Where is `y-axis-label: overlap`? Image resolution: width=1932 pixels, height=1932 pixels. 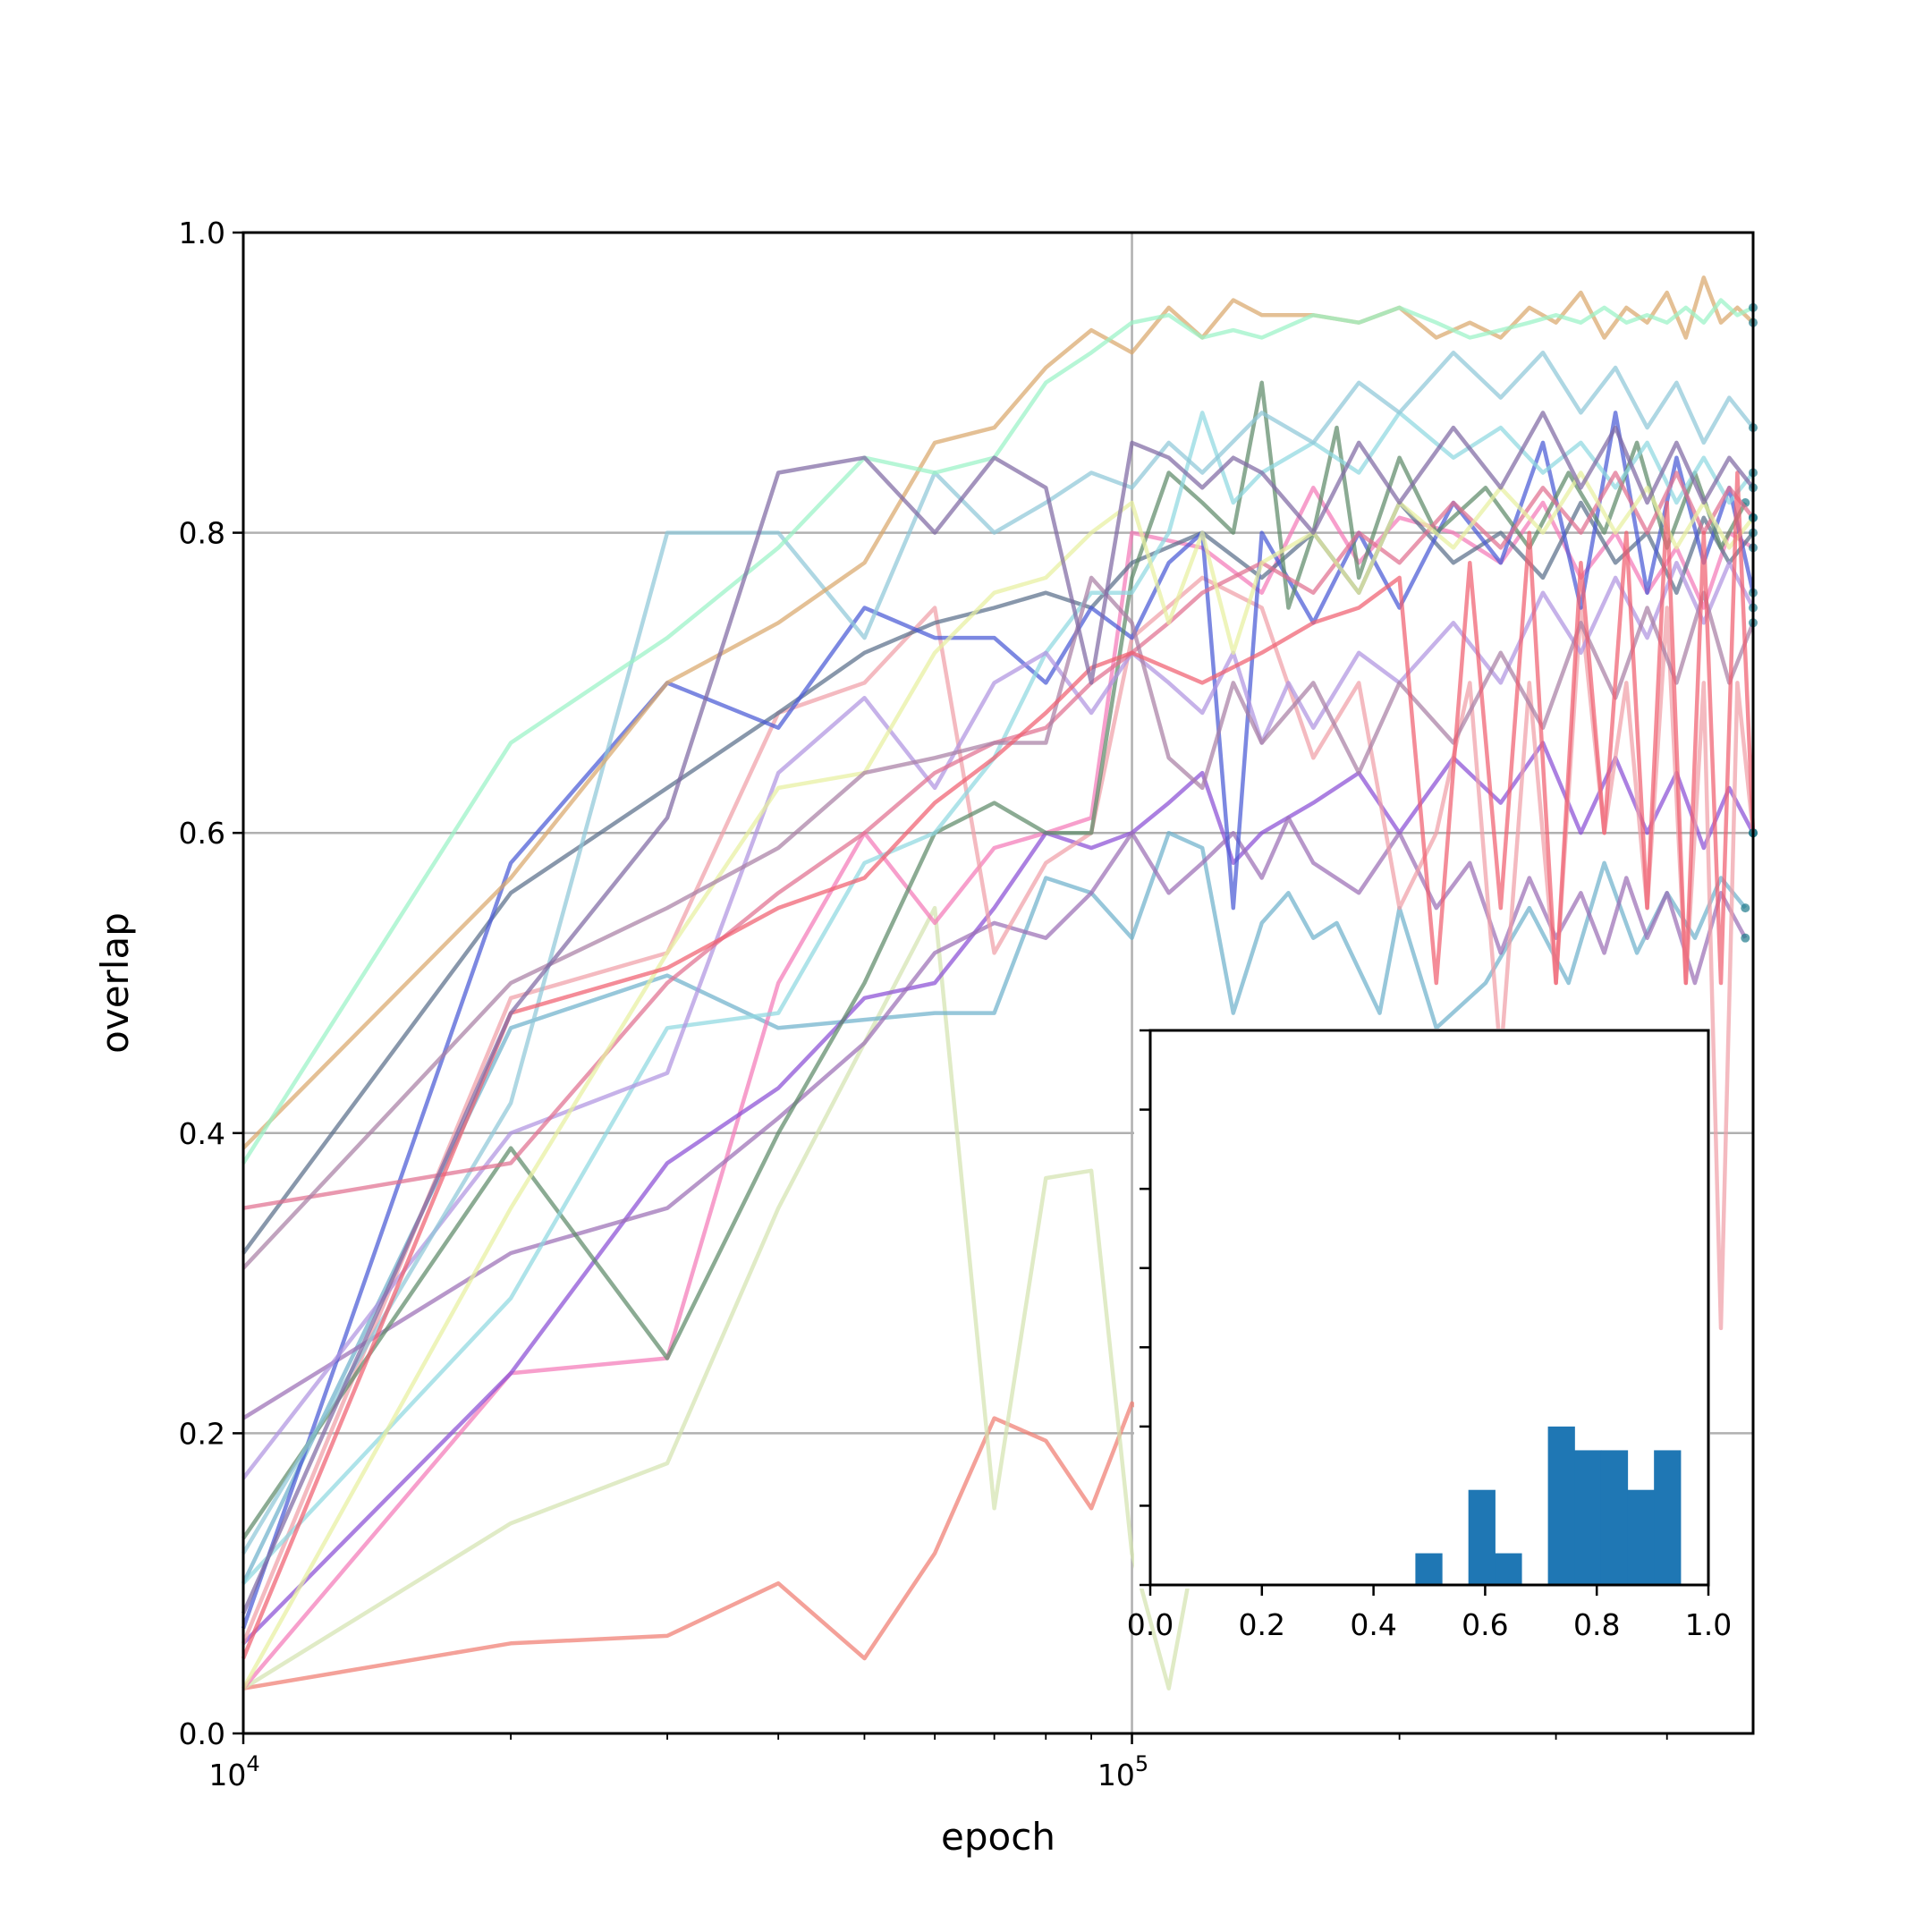 y-axis-label: overlap is located at coordinates (115, 983).